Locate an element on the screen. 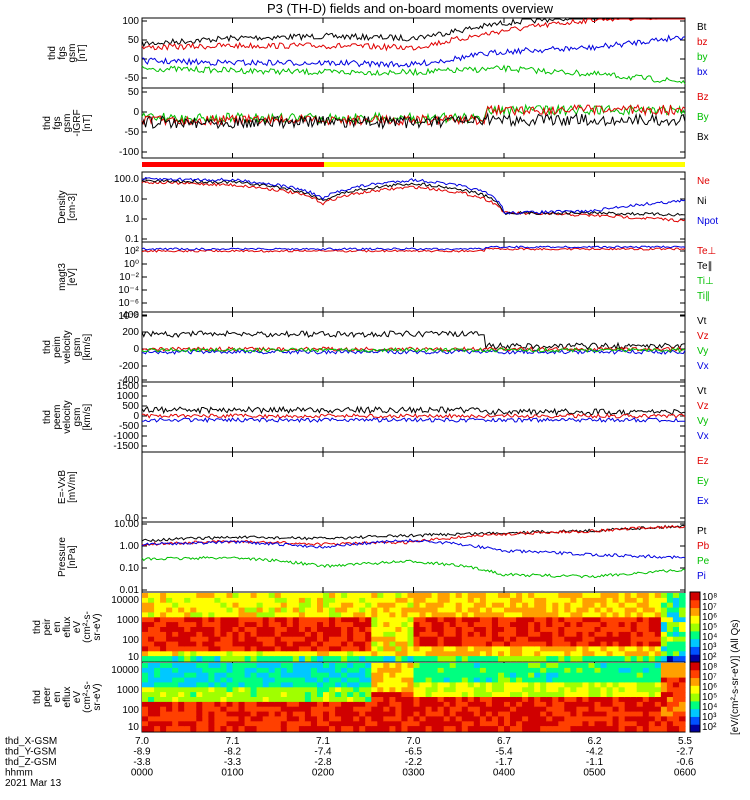 The height and width of the screenshot is (800, 750). legend-ni: Ni is located at coordinates (701, 201).